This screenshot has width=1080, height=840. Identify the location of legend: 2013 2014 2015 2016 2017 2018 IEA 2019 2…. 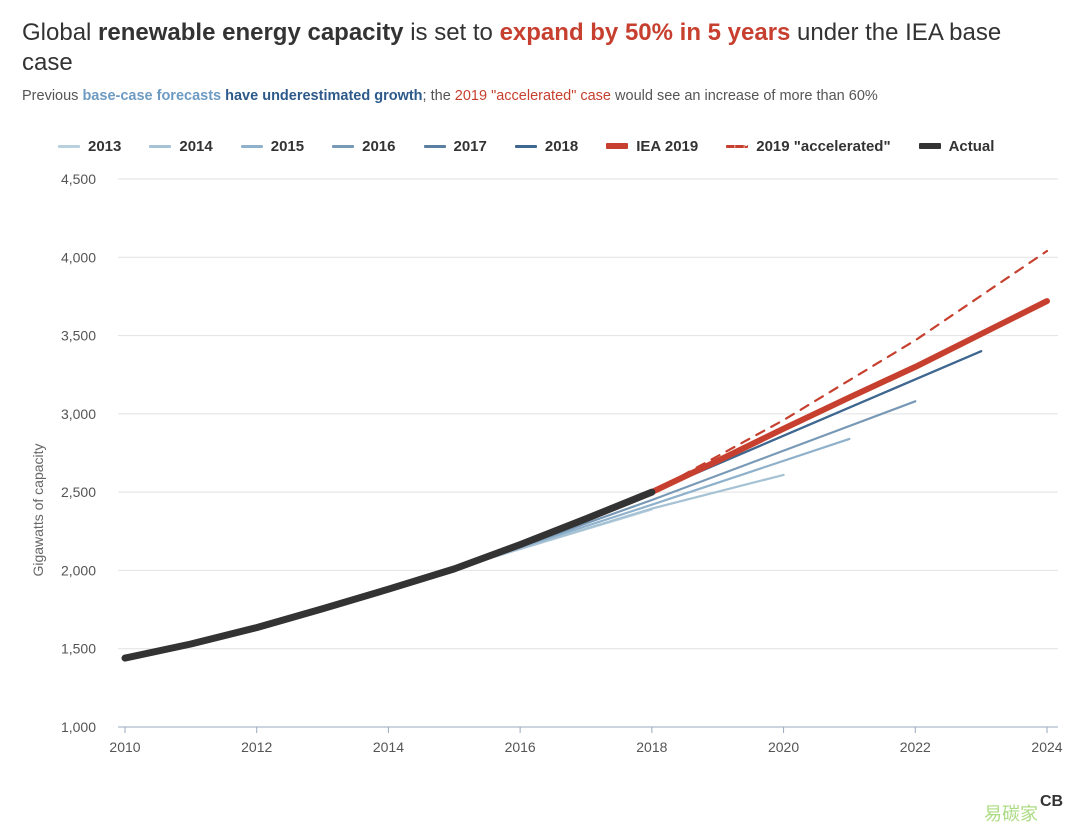
(540, 146).